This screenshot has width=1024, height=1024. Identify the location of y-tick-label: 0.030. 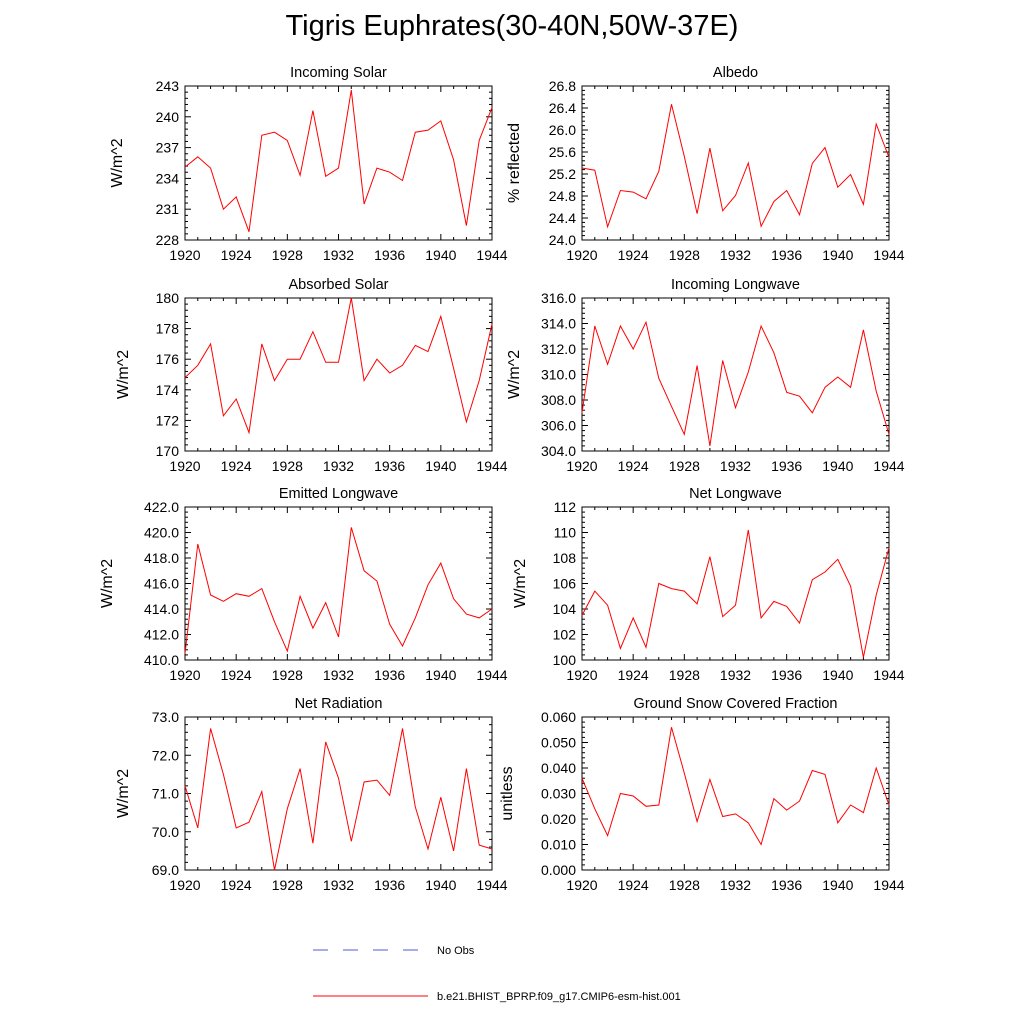
(558, 794).